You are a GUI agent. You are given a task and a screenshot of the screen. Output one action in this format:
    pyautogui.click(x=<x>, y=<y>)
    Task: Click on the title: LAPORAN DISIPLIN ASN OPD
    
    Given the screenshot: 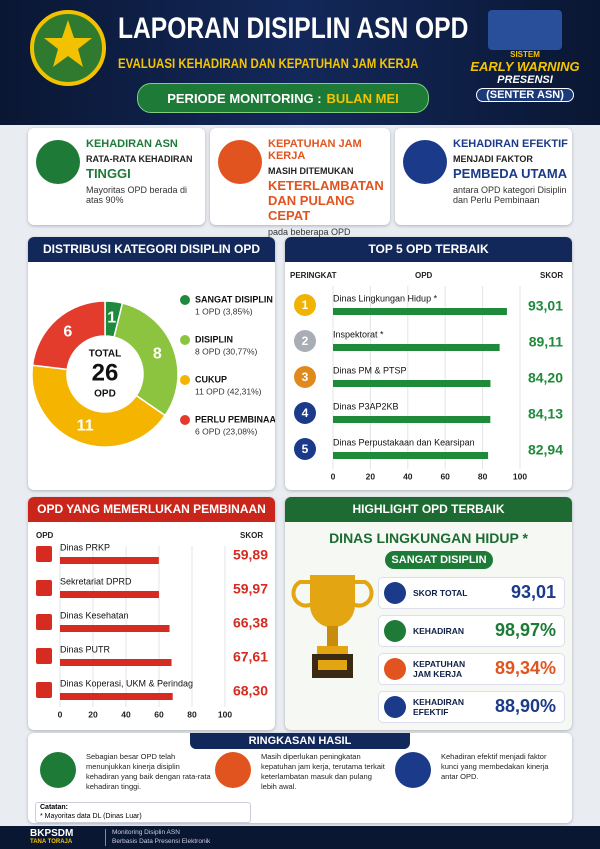 What is the action you would take?
    pyautogui.click(x=293, y=28)
    